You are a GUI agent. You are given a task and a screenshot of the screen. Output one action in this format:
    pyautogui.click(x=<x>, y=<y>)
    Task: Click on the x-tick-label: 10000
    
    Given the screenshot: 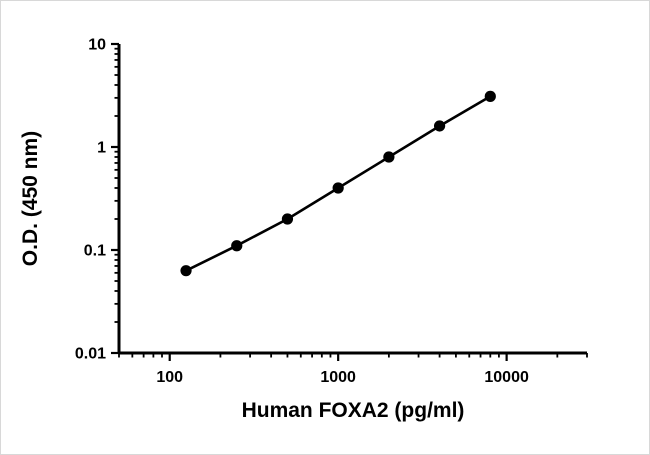 What is the action you would take?
    pyautogui.click(x=506, y=377)
    